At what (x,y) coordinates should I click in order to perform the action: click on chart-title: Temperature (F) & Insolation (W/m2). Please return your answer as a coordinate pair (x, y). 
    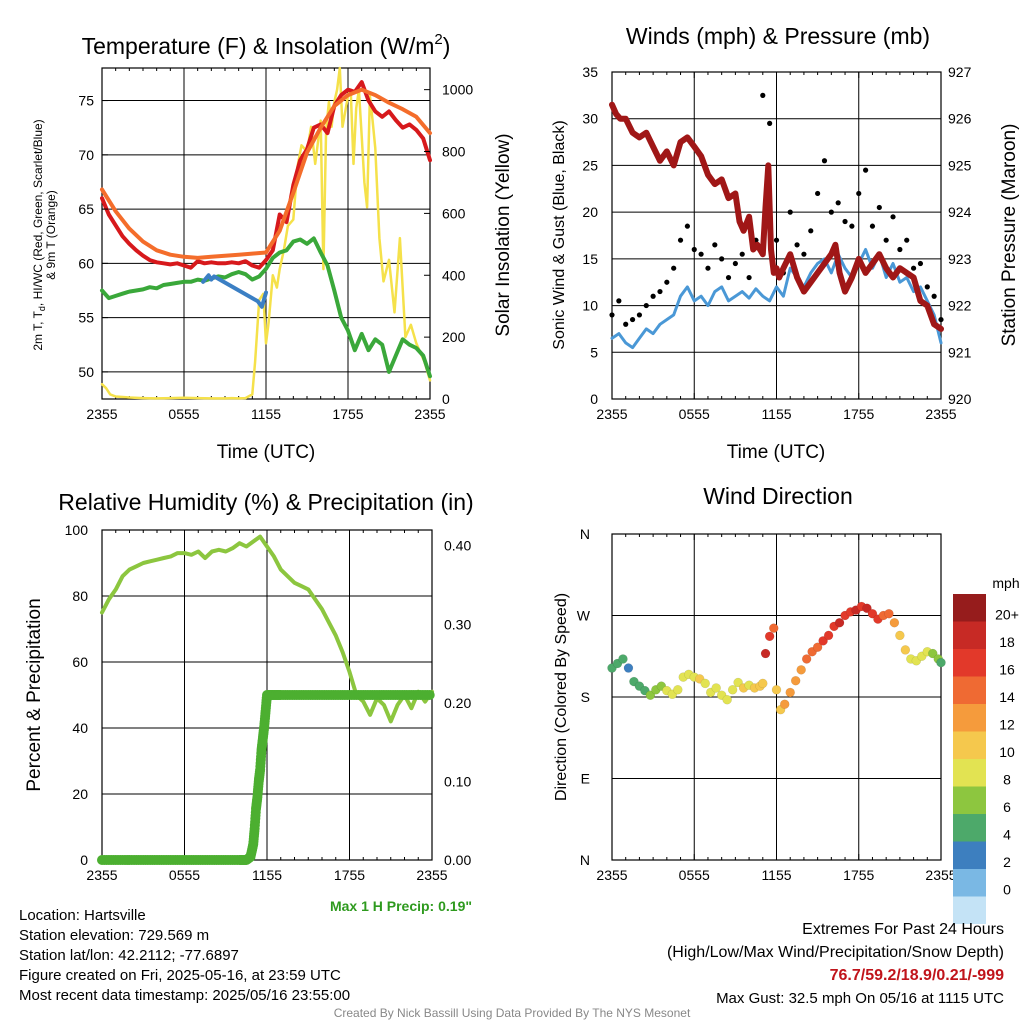
    Looking at the image, I should click on (266, 45).